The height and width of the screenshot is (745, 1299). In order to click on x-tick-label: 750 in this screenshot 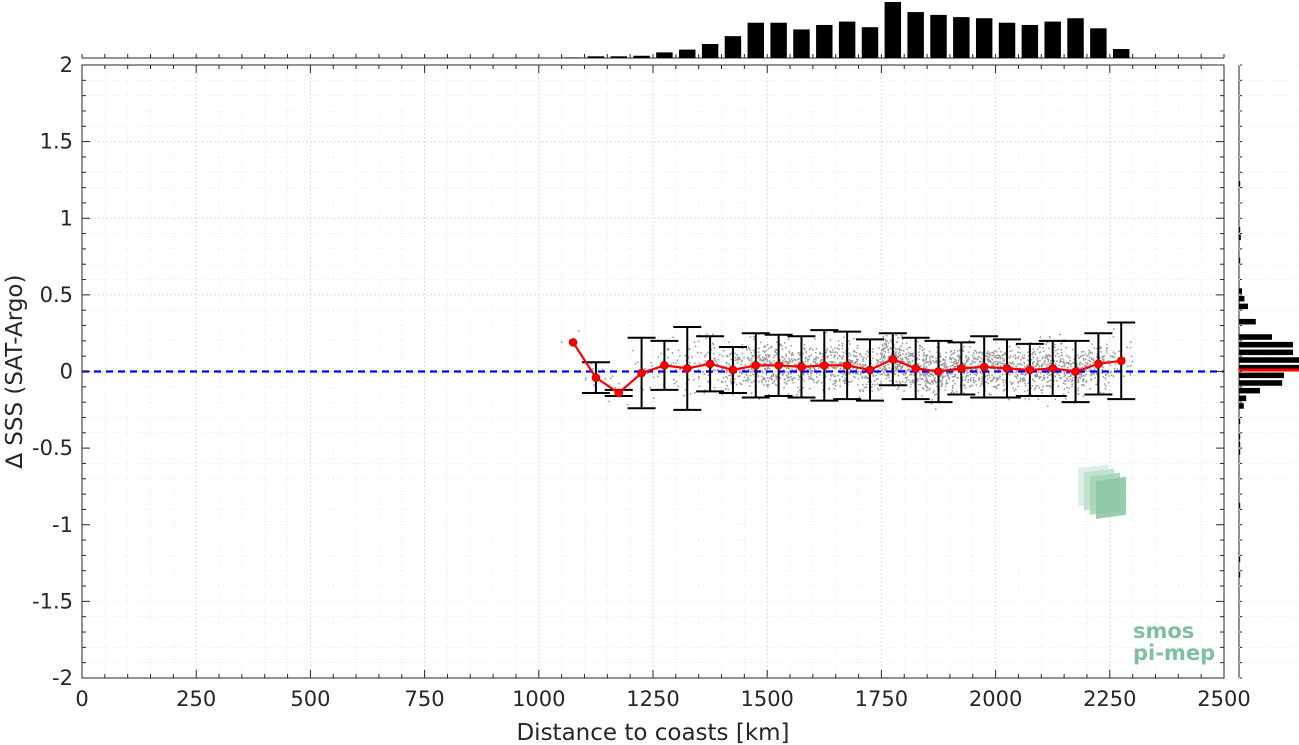, I will do `click(425, 699)`.